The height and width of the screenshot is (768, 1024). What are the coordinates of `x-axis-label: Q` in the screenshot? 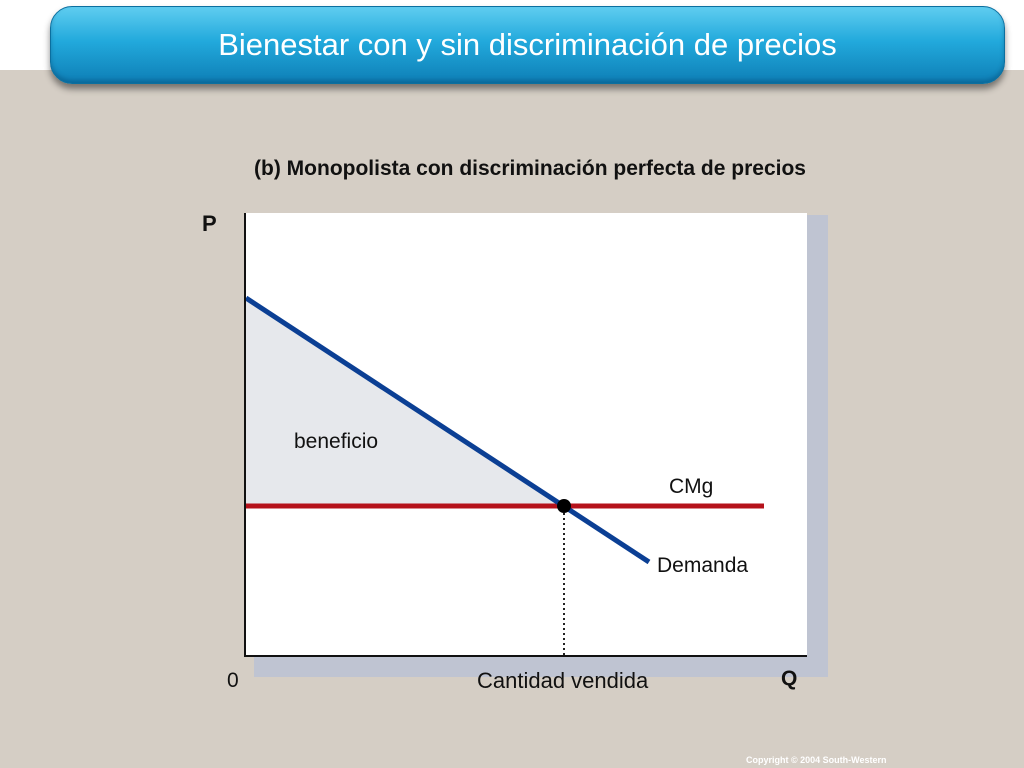 It's located at (789, 678).